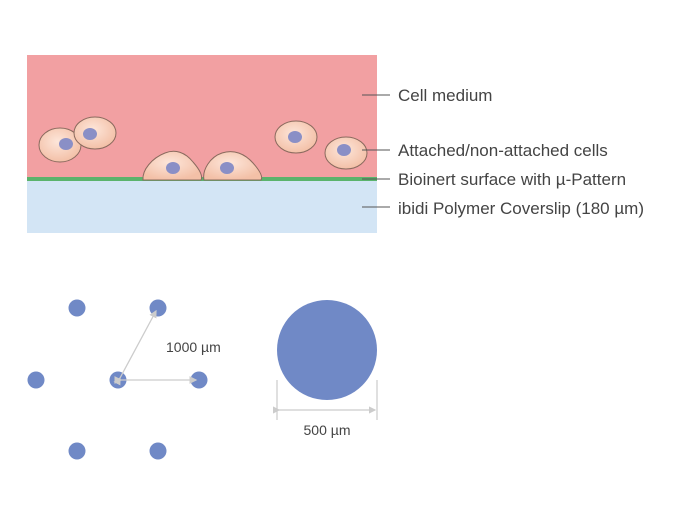 The image size is (700, 529). What do you see at coordinates (202, 179) in the screenshot?
I see `bioinert-surface-layer` at bounding box center [202, 179].